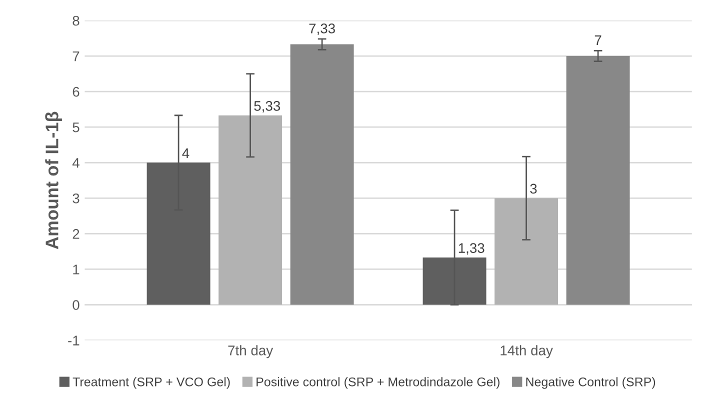 Image resolution: width=706 pixels, height=410 pixels. Describe the element at coordinates (76, 163) in the screenshot. I see `y-tick-label: 4` at that location.